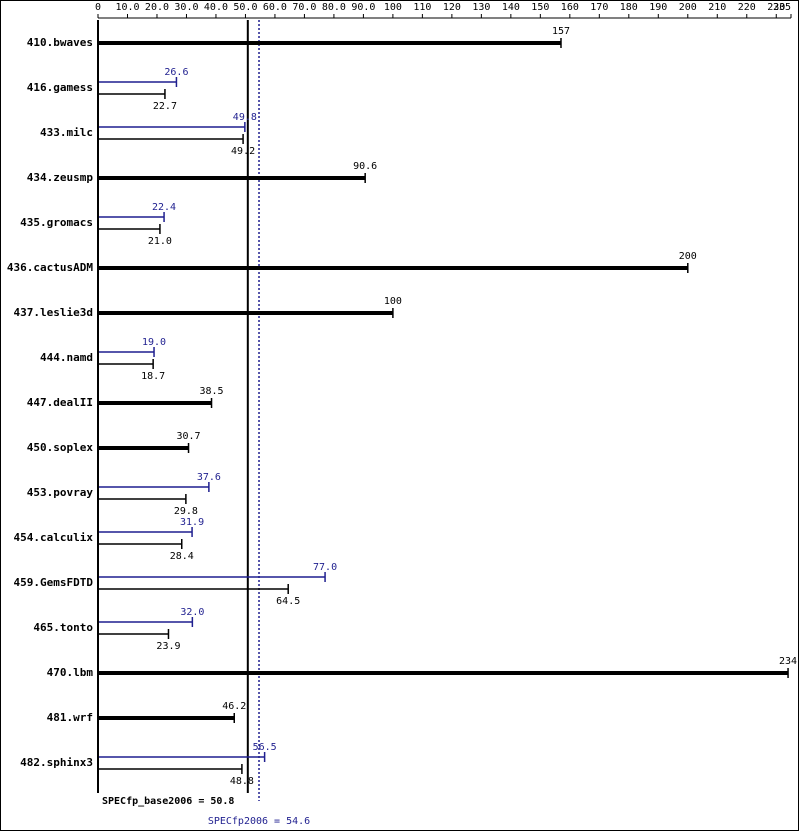 This screenshot has height=831, width=799. What do you see at coordinates (452, 7) in the screenshot?
I see `x-tick-label: 120` at bounding box center [452, 7].